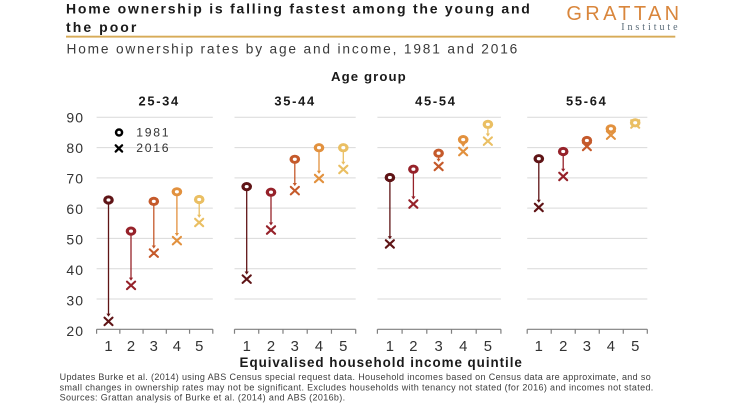 The width and height of the screenshot is (754, 411). What do you see at coordinates (75, 148) in the screenshot?
I see `svg-text: 80` at bounding box center [75, 148].